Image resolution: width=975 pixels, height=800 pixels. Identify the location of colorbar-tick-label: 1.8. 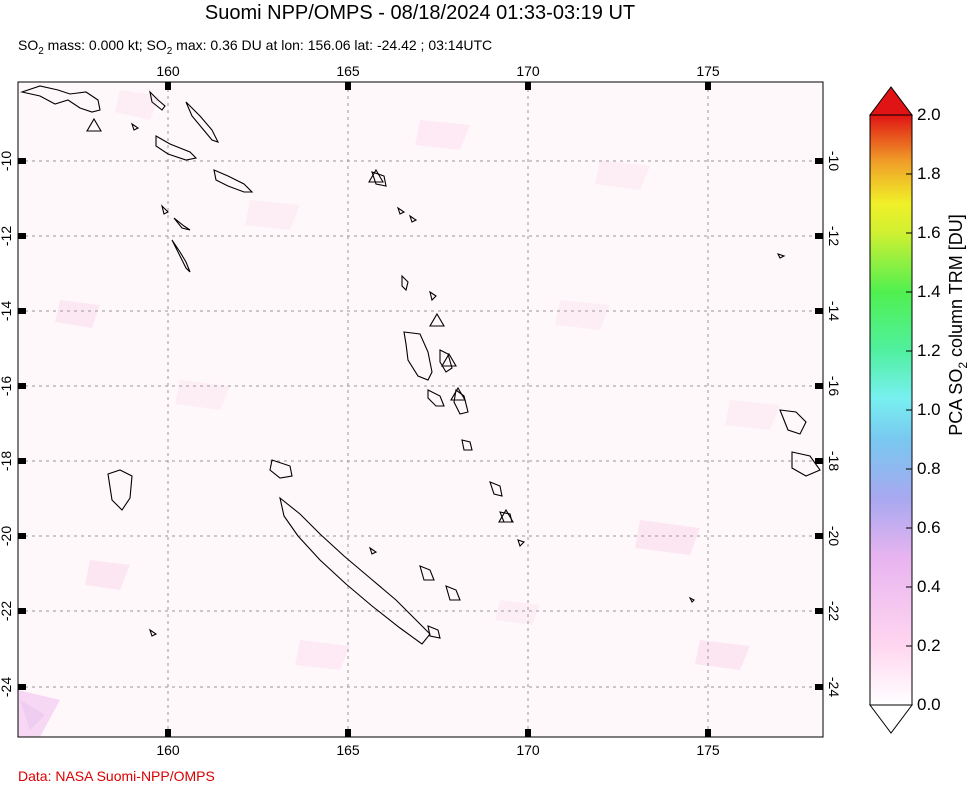
(929, 173).